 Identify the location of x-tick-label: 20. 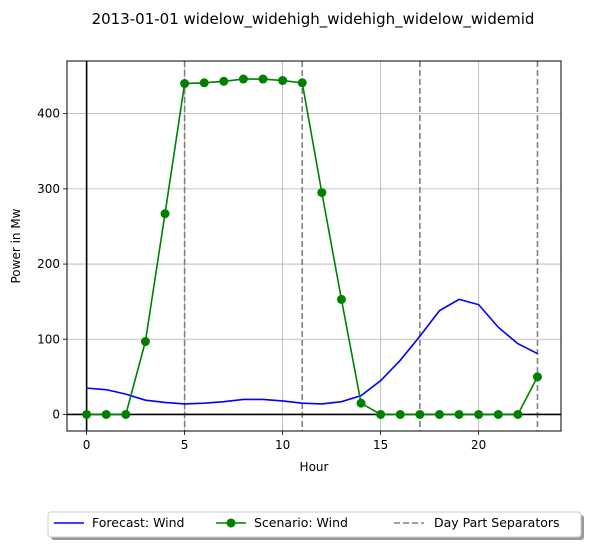
(478, 445).